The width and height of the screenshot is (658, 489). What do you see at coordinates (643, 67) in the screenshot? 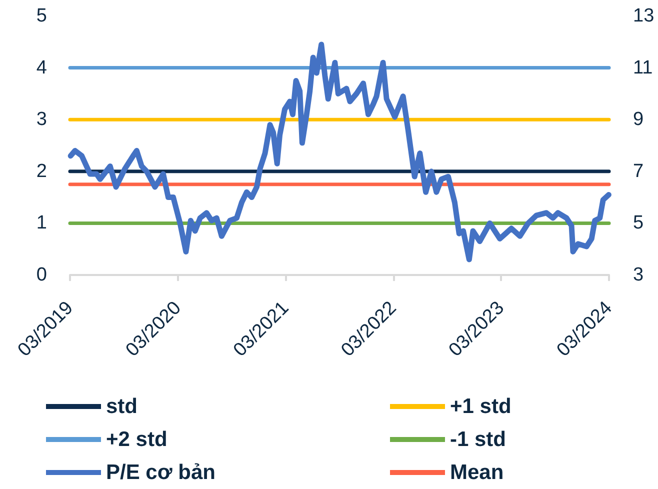
I see `y2-tick-label: 11` at bounding box center [643, 67].